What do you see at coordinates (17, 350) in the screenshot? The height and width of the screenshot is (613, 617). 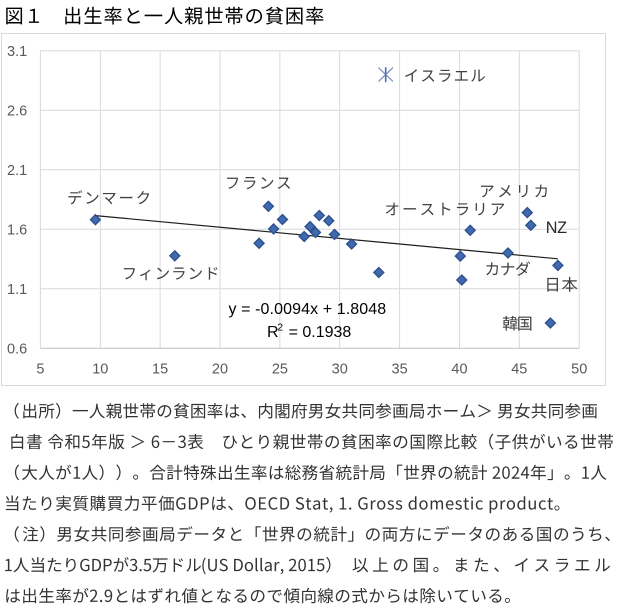 I see `svg-text: 0.6` at bounding box center [17, 350].